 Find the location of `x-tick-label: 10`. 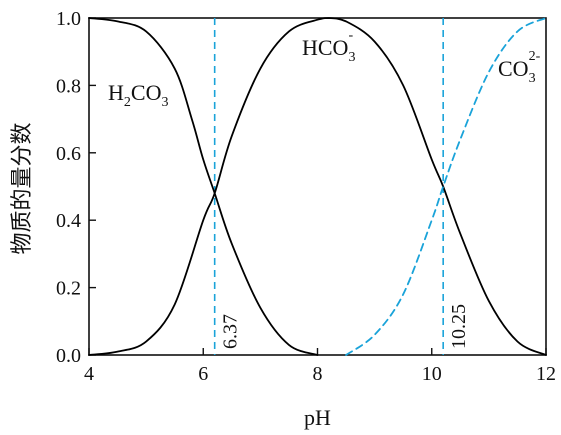

x-tick-label: 10 is located at coordinates (432, 374).